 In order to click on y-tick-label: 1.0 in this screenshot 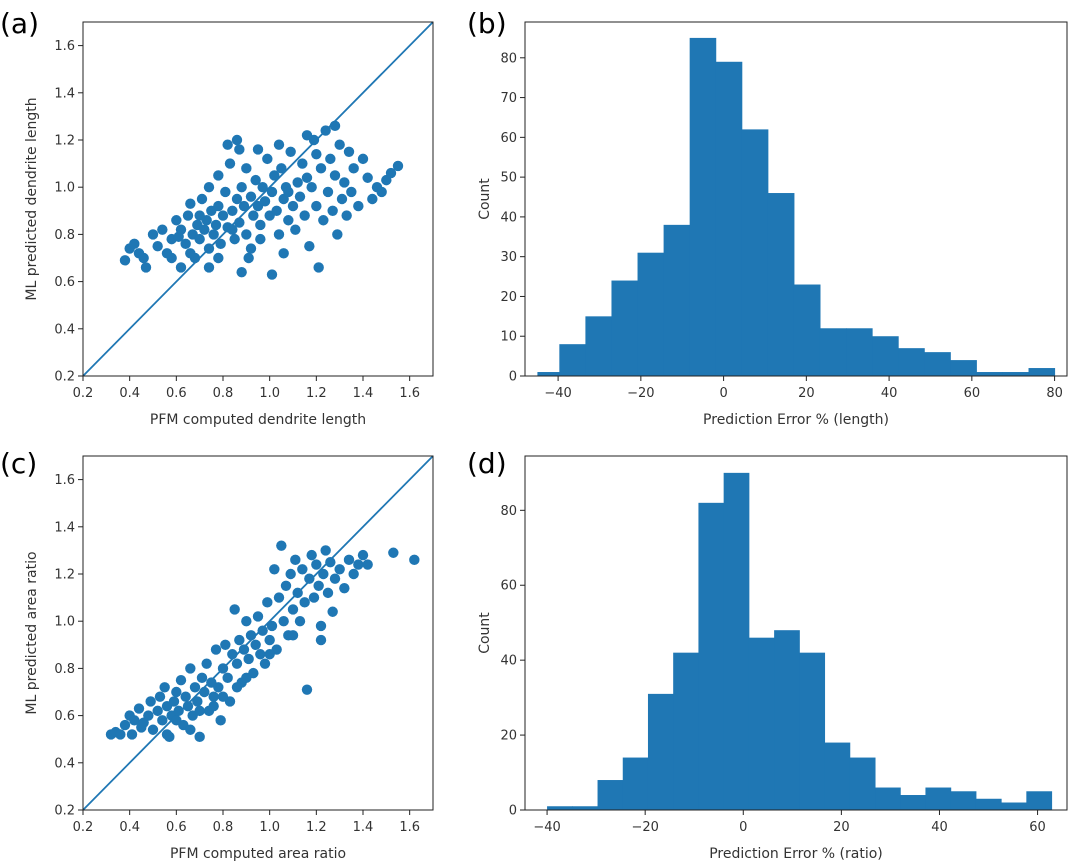, I will do `click(64, 188)`.